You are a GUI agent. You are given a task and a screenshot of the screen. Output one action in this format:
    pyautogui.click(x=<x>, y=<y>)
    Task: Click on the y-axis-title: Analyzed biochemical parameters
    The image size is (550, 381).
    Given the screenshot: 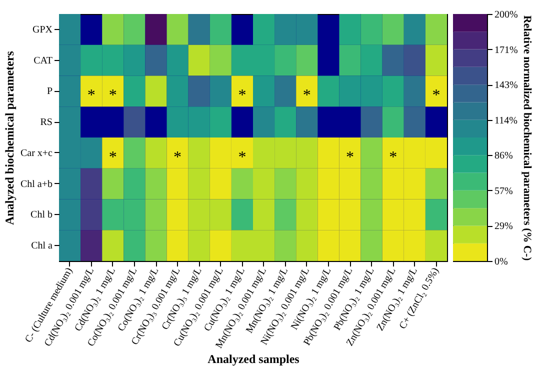 What is the action you would take?
    pyautogui.click(x=9, y=137)
    